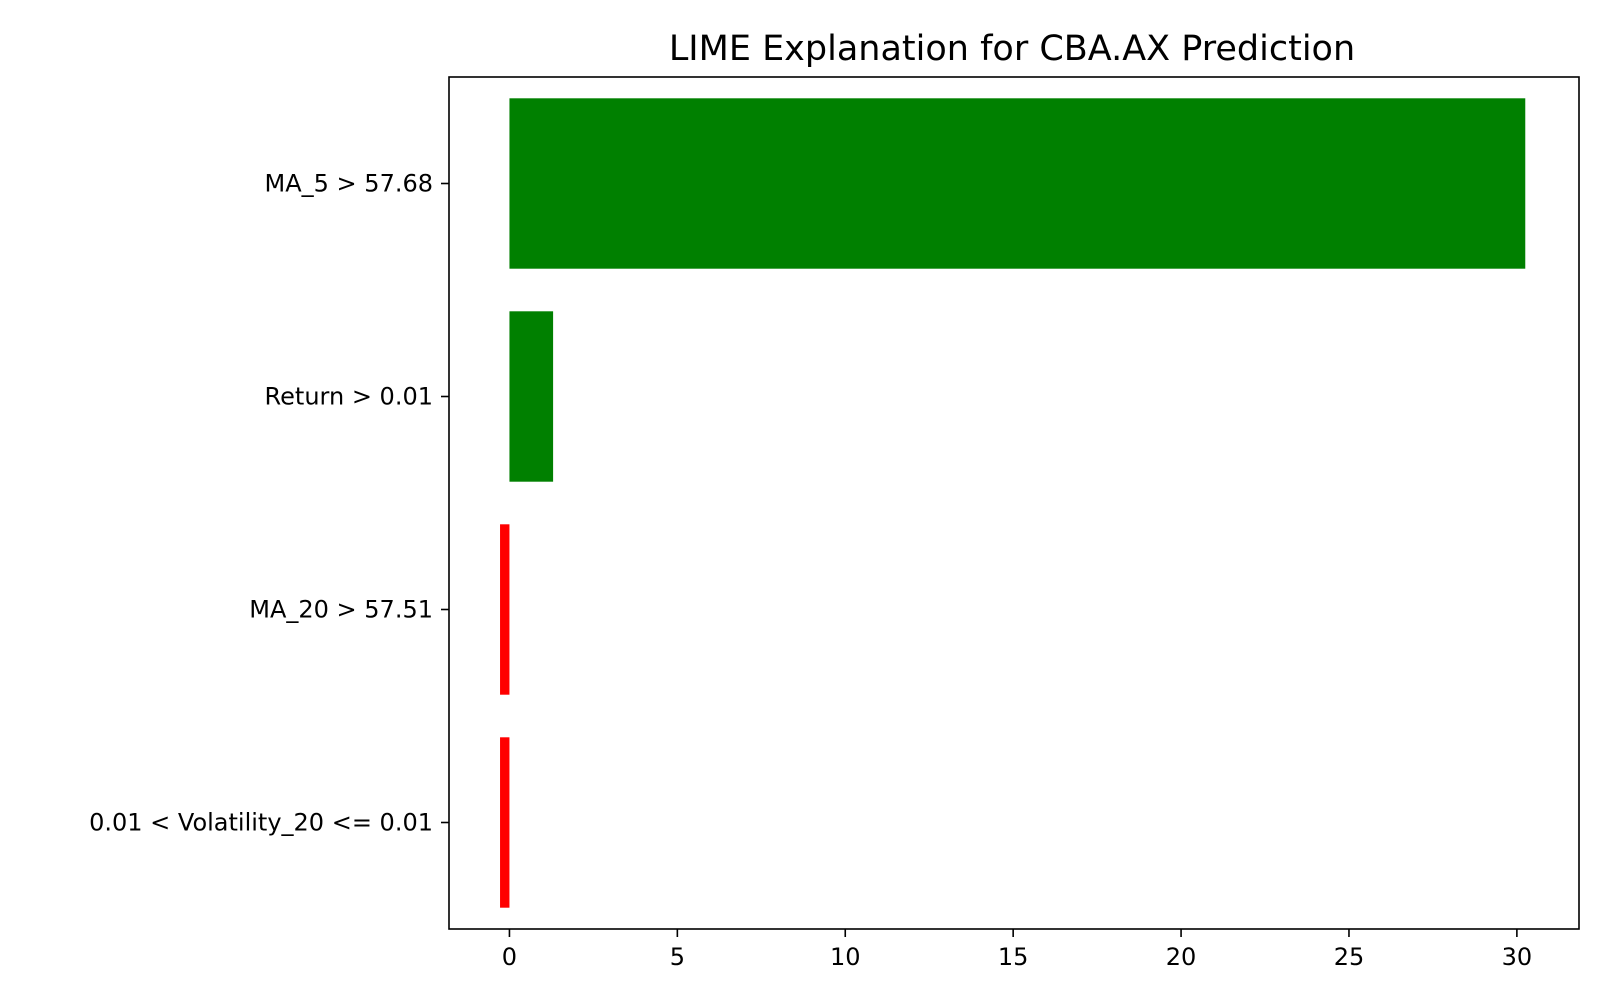 This screenshot has height=1000, width=1600. I want to click on x-axis: 0 5 10 15 20 25 30, so click(1017, 950).